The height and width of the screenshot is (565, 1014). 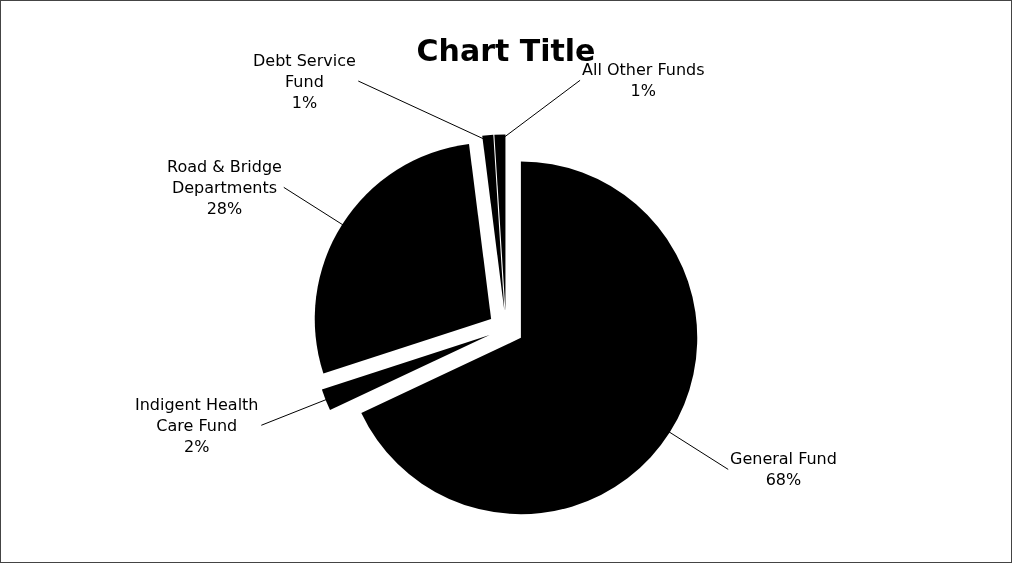 I want to click on slice-label: Road & Bridge Departments, so click(x=224, y=177).